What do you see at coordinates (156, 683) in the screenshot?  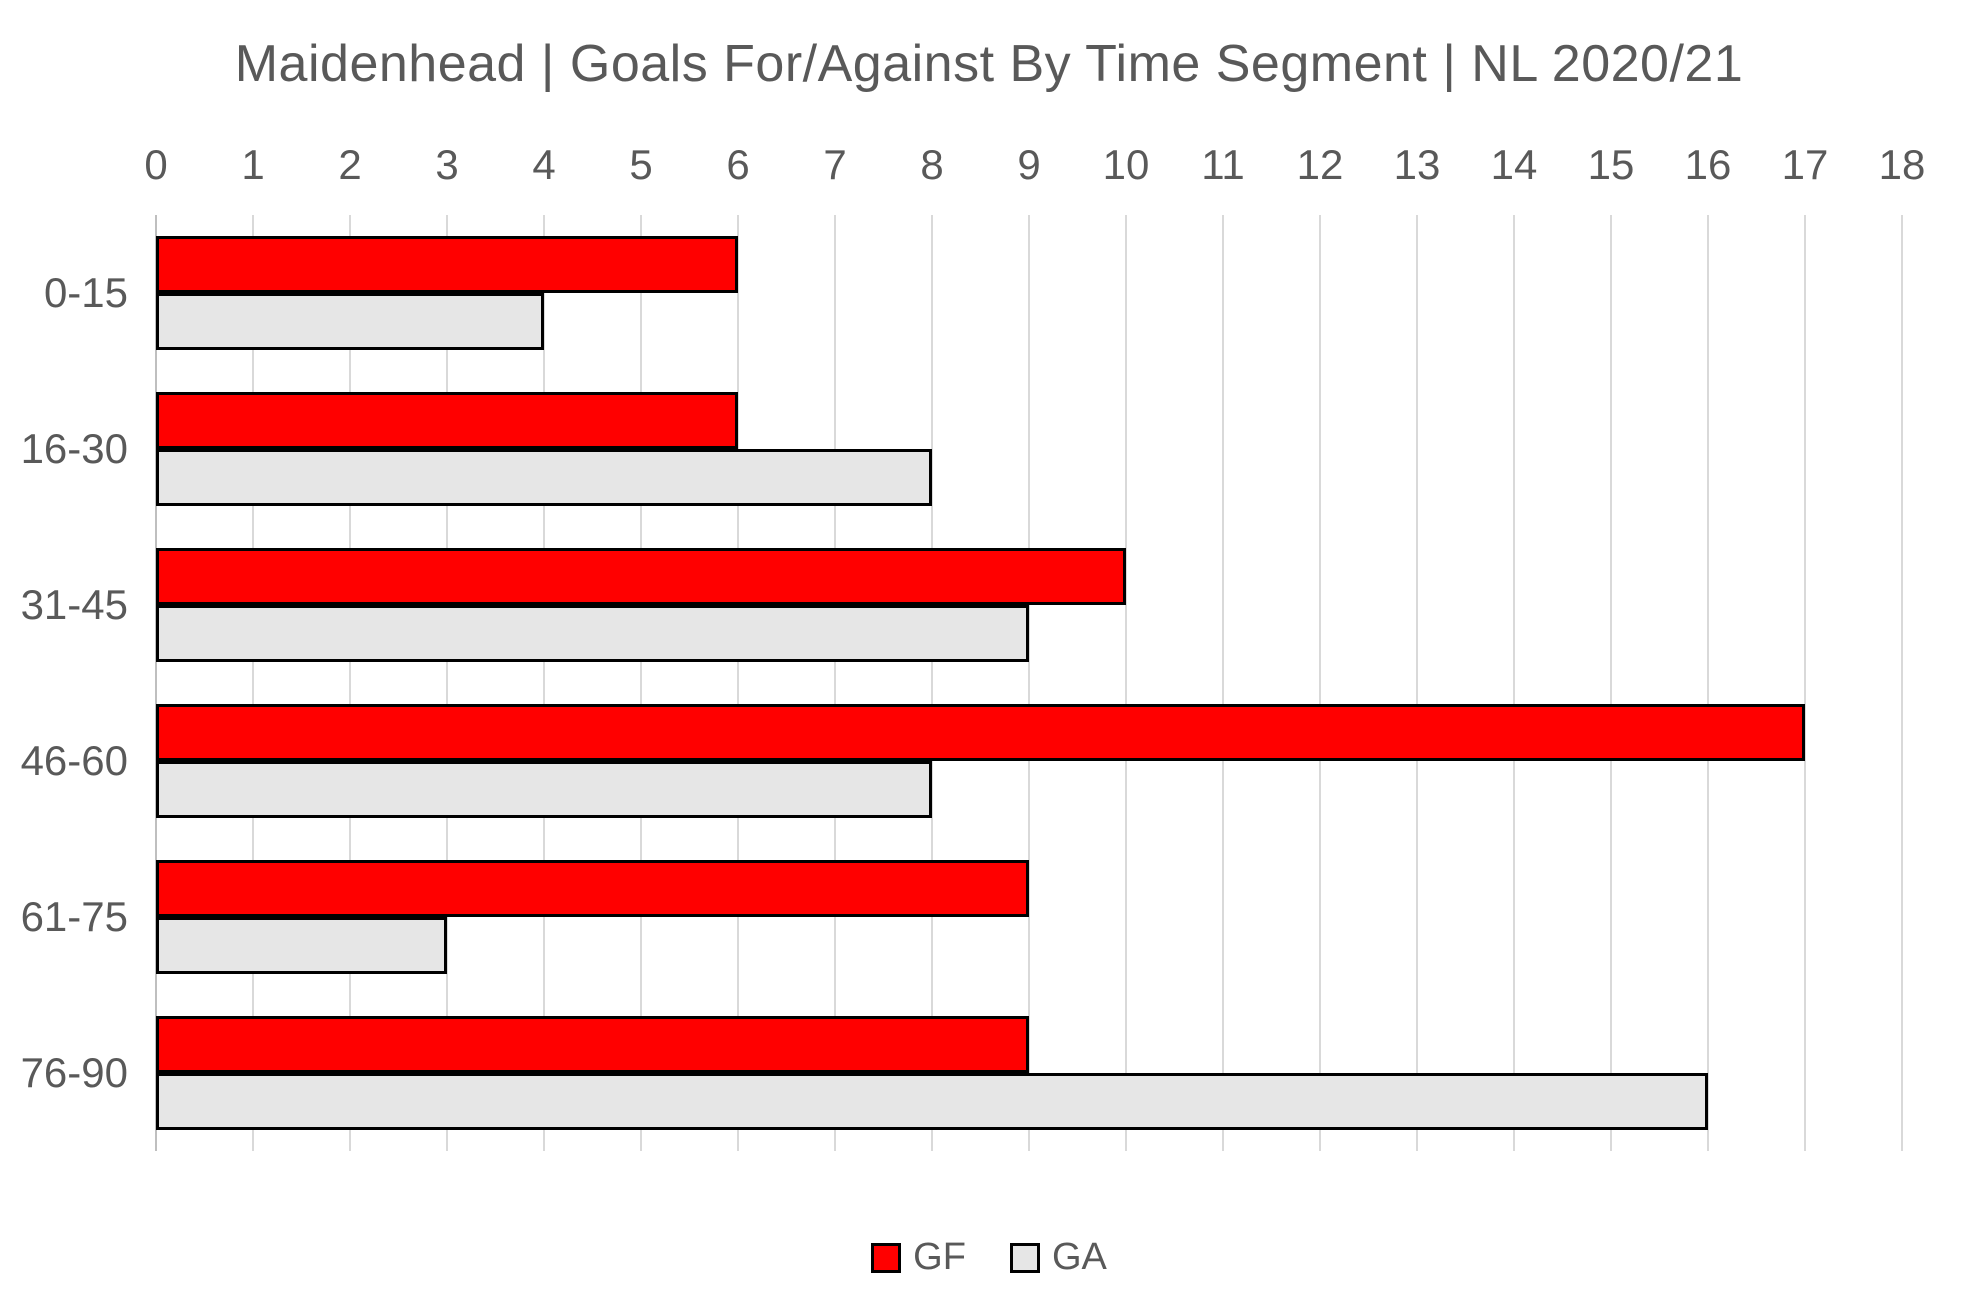 I see `value-axis-line` at bounding box center [156, 683].